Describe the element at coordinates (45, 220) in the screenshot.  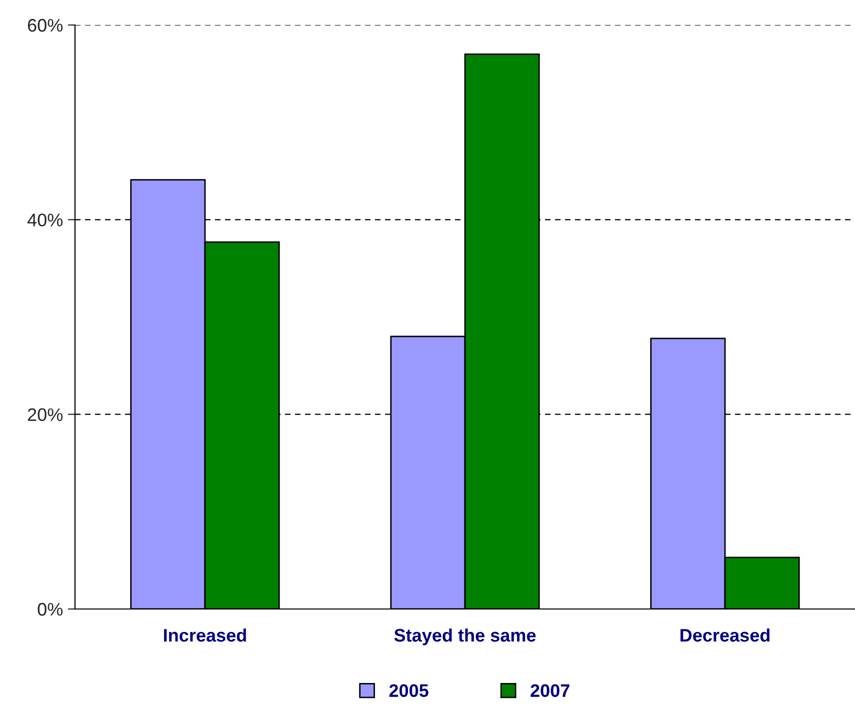
I see `y-tick-label: 40%` at that location.